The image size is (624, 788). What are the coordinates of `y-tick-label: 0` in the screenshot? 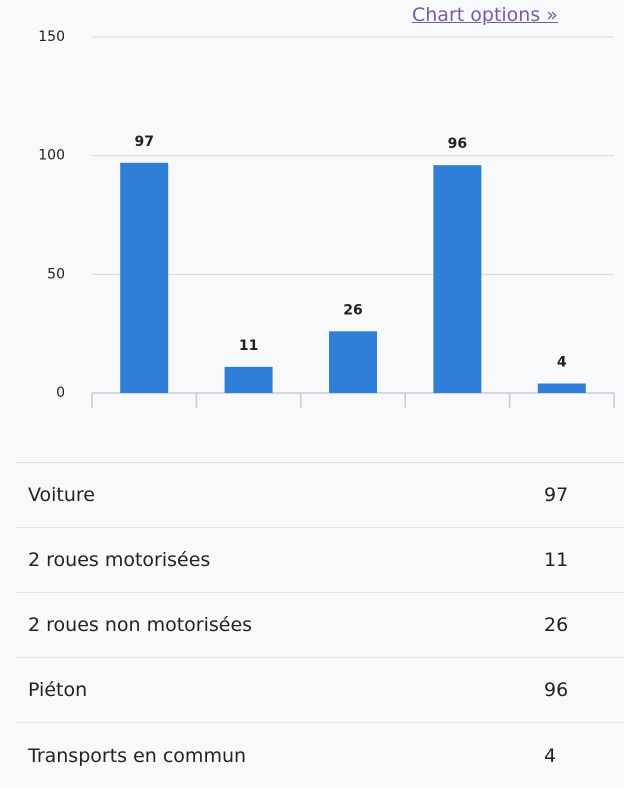 It's located at (60, 393).